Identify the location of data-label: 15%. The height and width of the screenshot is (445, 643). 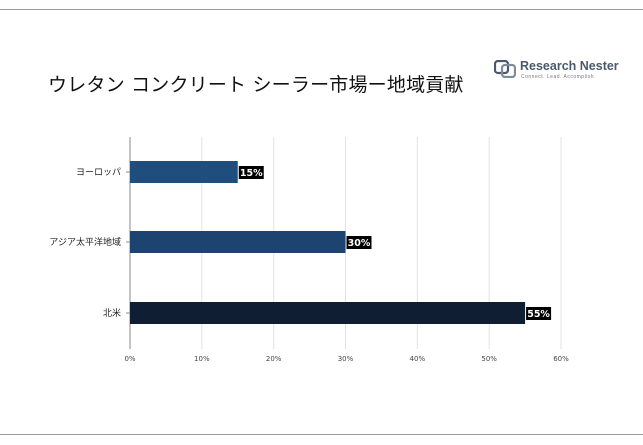
(251, 173).